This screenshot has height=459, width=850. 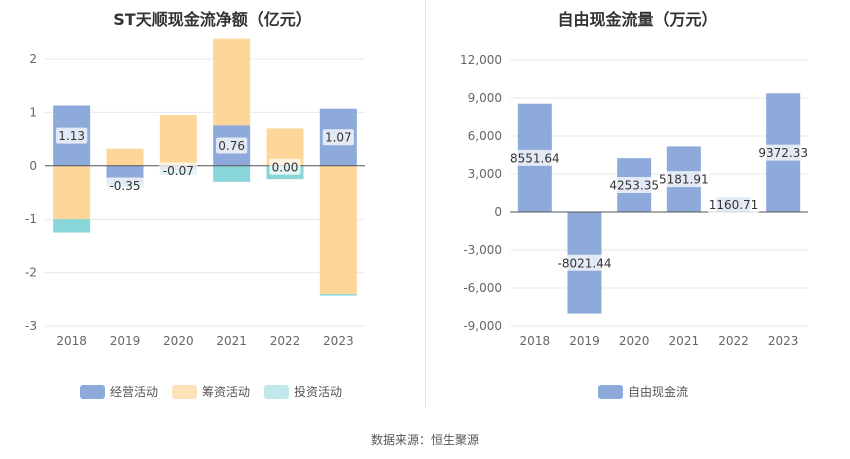 I want to click on y-tick-label: -3,000, so click(x=482, y=250).